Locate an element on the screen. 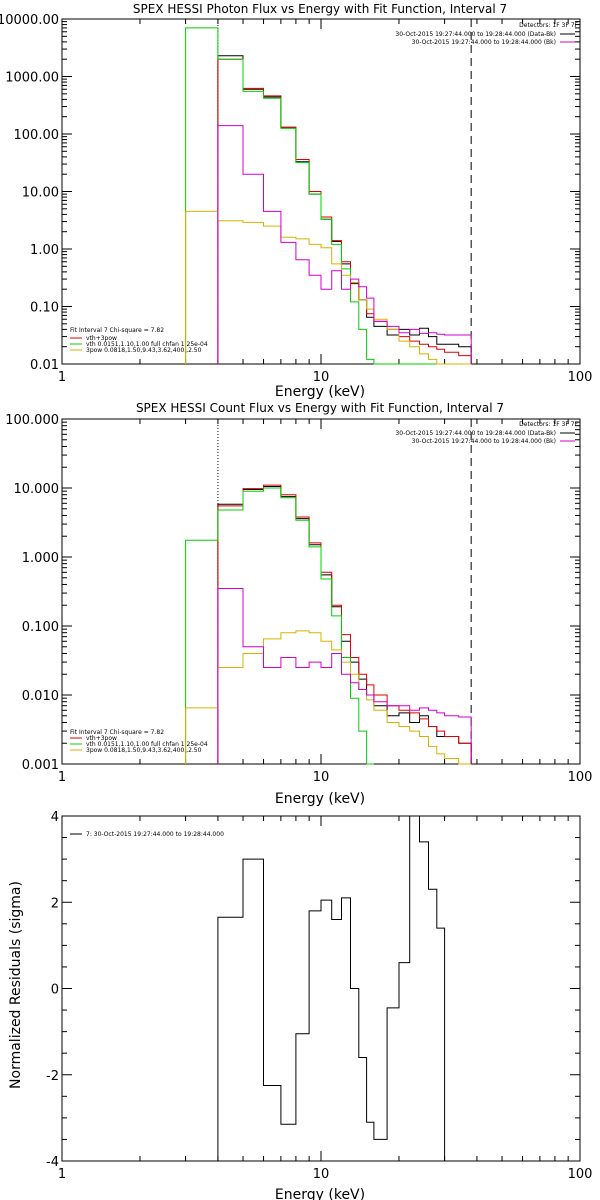 The image size is (600, 1200). y-tick-label: -2 is located at coordinates (52, 1076).